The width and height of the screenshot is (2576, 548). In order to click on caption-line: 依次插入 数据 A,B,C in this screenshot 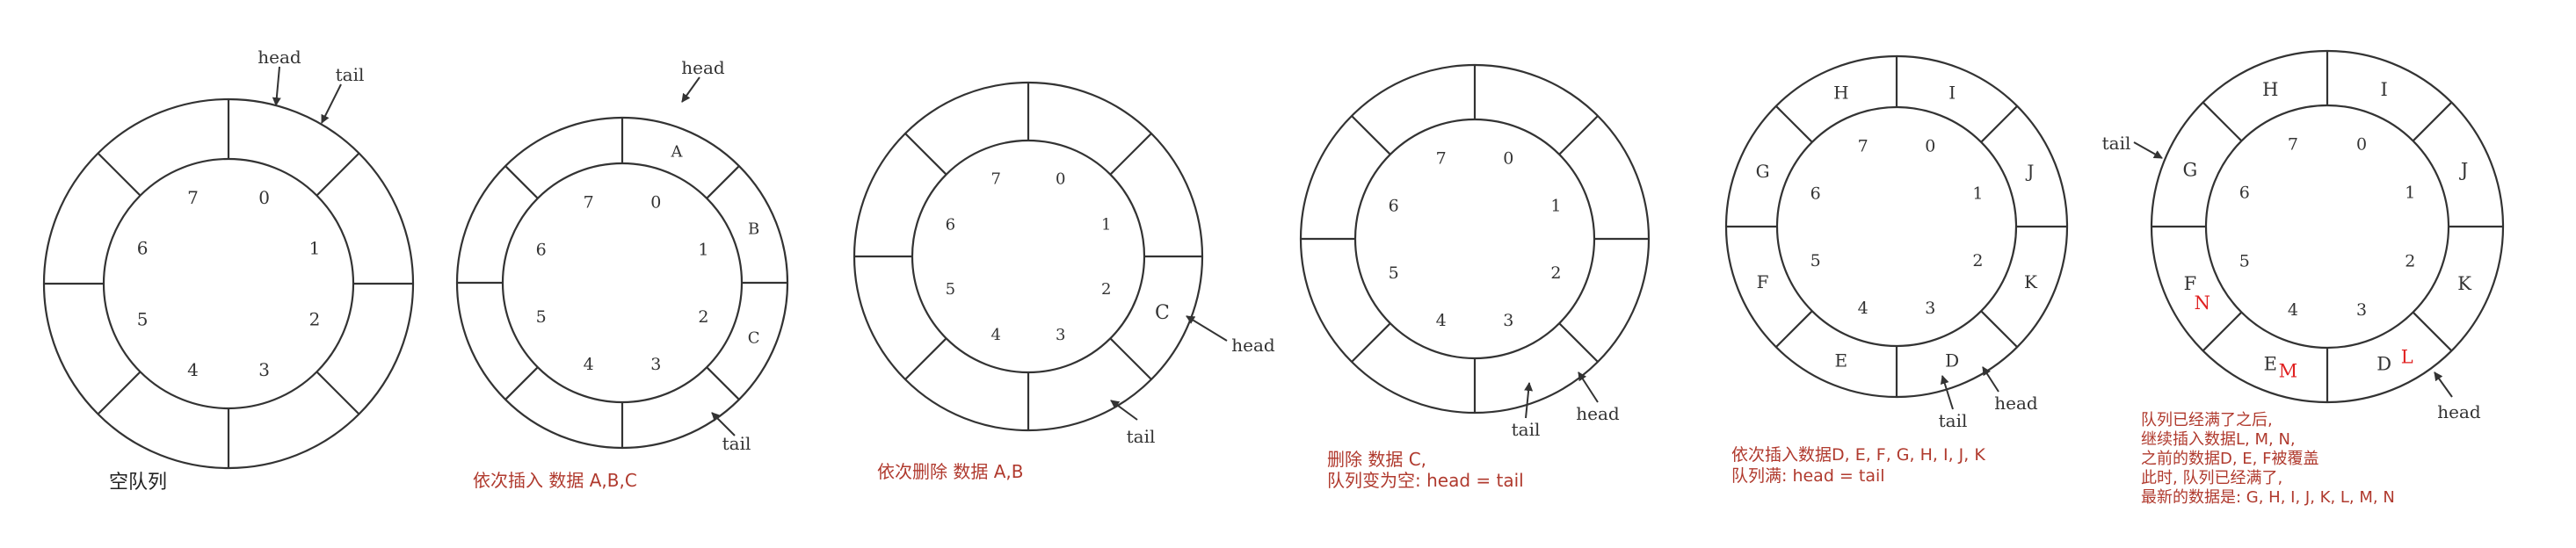, I will do `click(555, 480)`.